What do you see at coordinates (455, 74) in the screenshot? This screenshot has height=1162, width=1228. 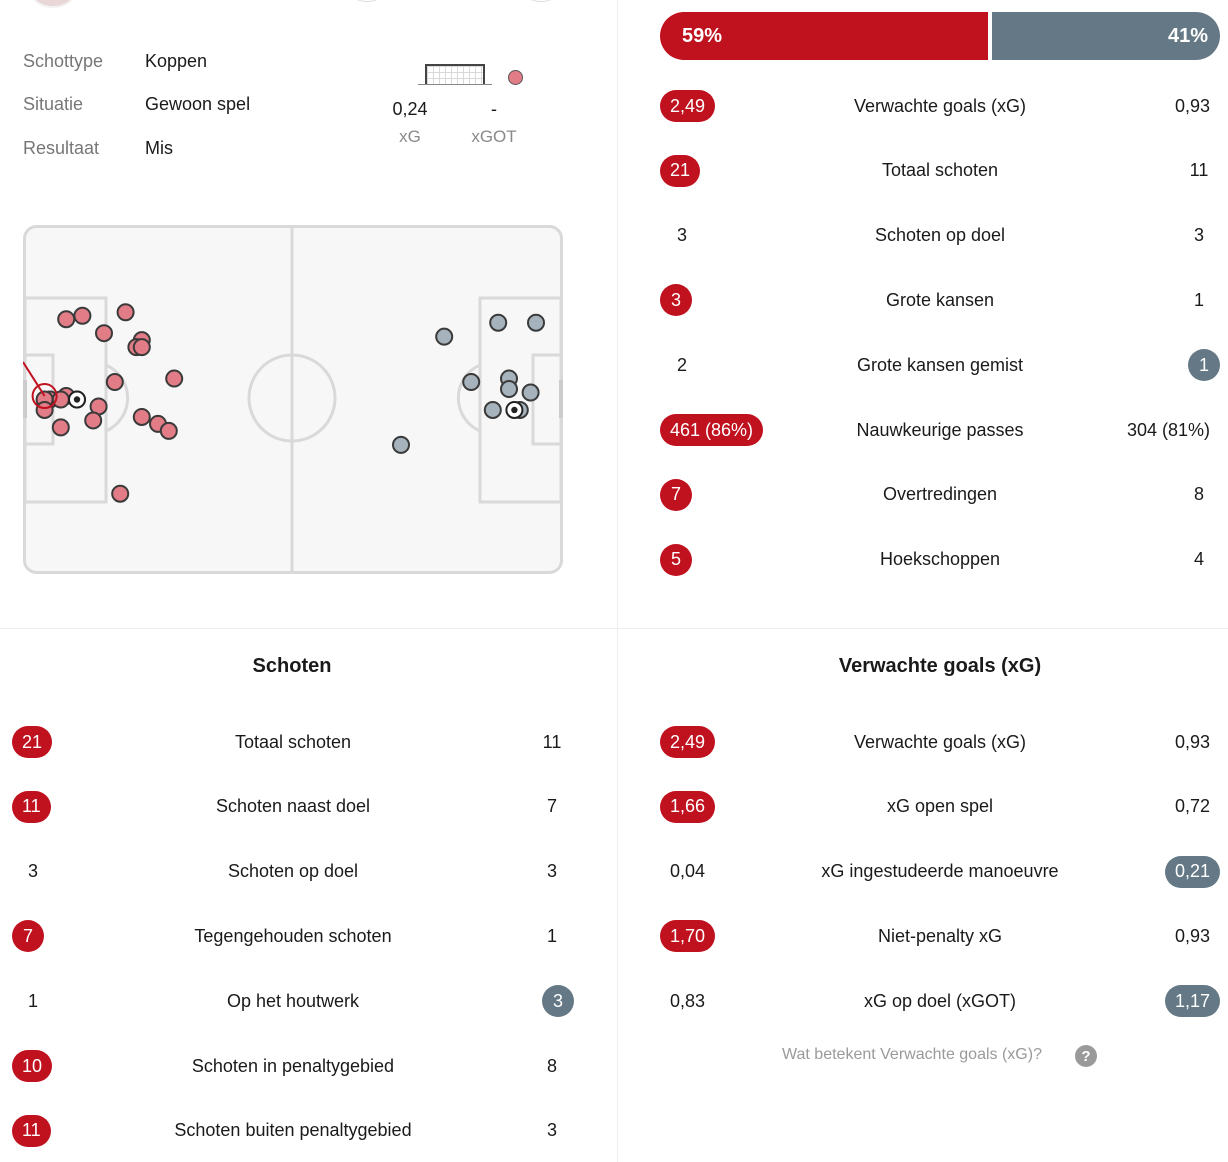 I see `goal-frame-icon` at bounding box center [455, 74].